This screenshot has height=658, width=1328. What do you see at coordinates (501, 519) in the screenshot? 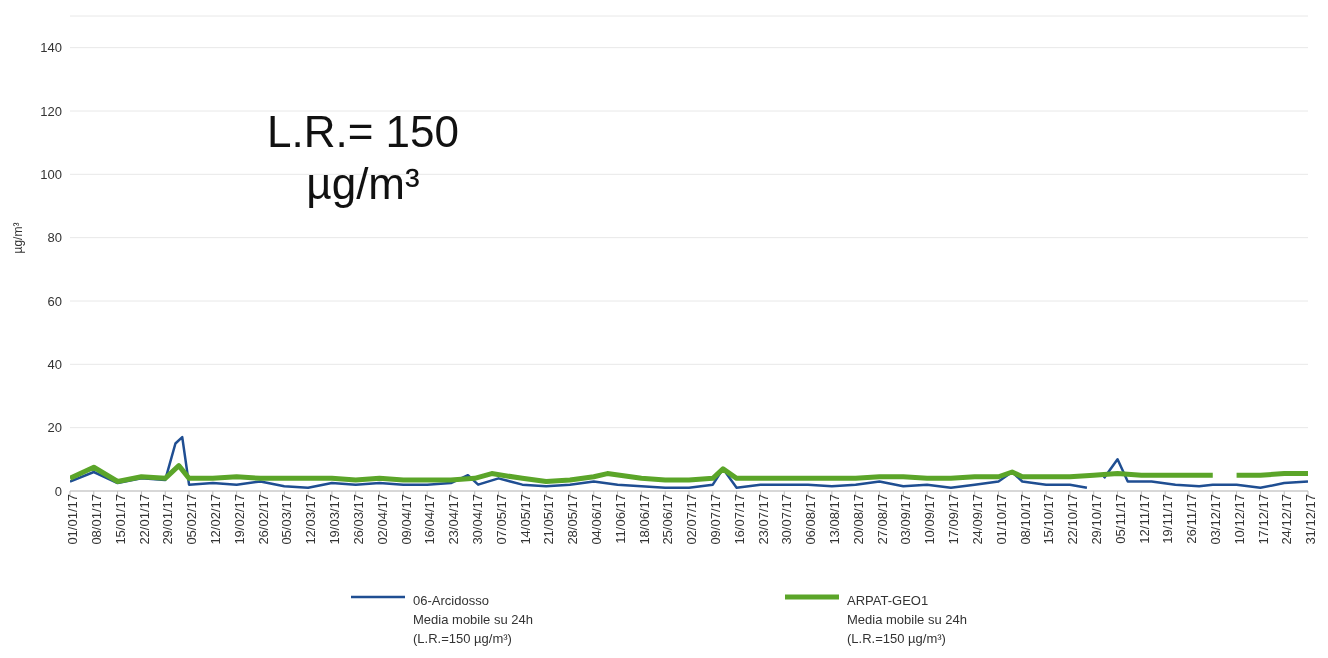
I see `x-tick-label: 07/05/17` at bounding box center [501, 519].